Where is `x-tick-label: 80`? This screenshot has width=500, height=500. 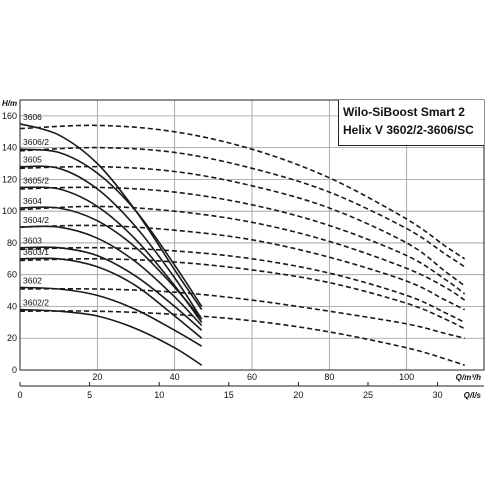 x-tick-label: 80 is located at coordinates (329, 377).